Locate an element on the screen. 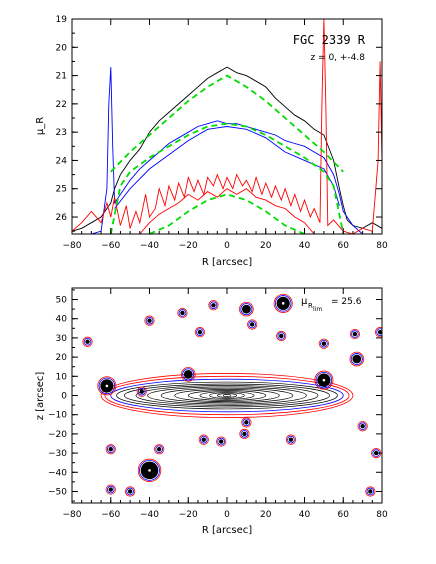 The height and width of the screenshot is (564, 436). profile-xlabel: R [arcsec] is located at coordinates (227, 262).